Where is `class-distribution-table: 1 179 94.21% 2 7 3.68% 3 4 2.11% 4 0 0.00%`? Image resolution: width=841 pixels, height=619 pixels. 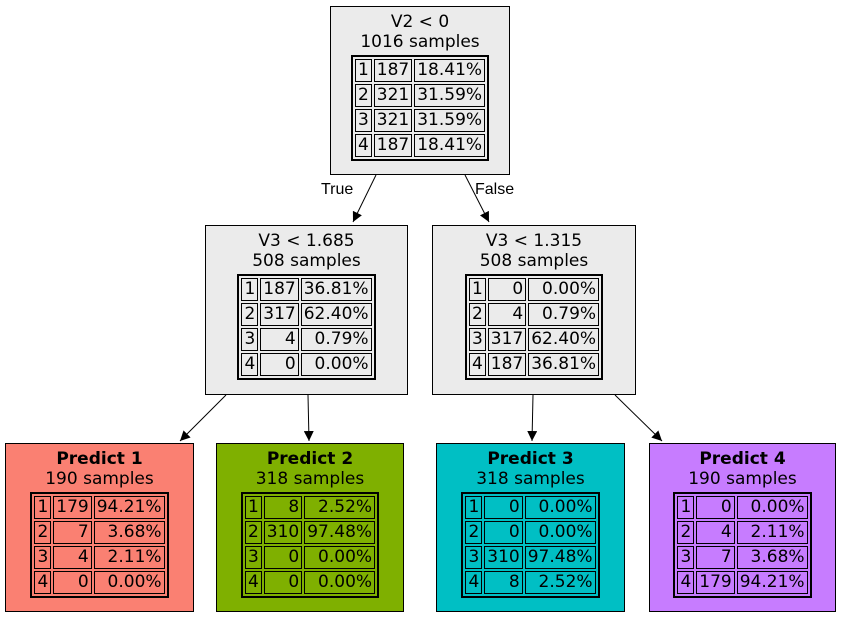 class-distribution-table: 1 179 94.21% 2 7 3.68% 3 4 2.11% 4 0 0.00% is located at coordinates (99, 545).